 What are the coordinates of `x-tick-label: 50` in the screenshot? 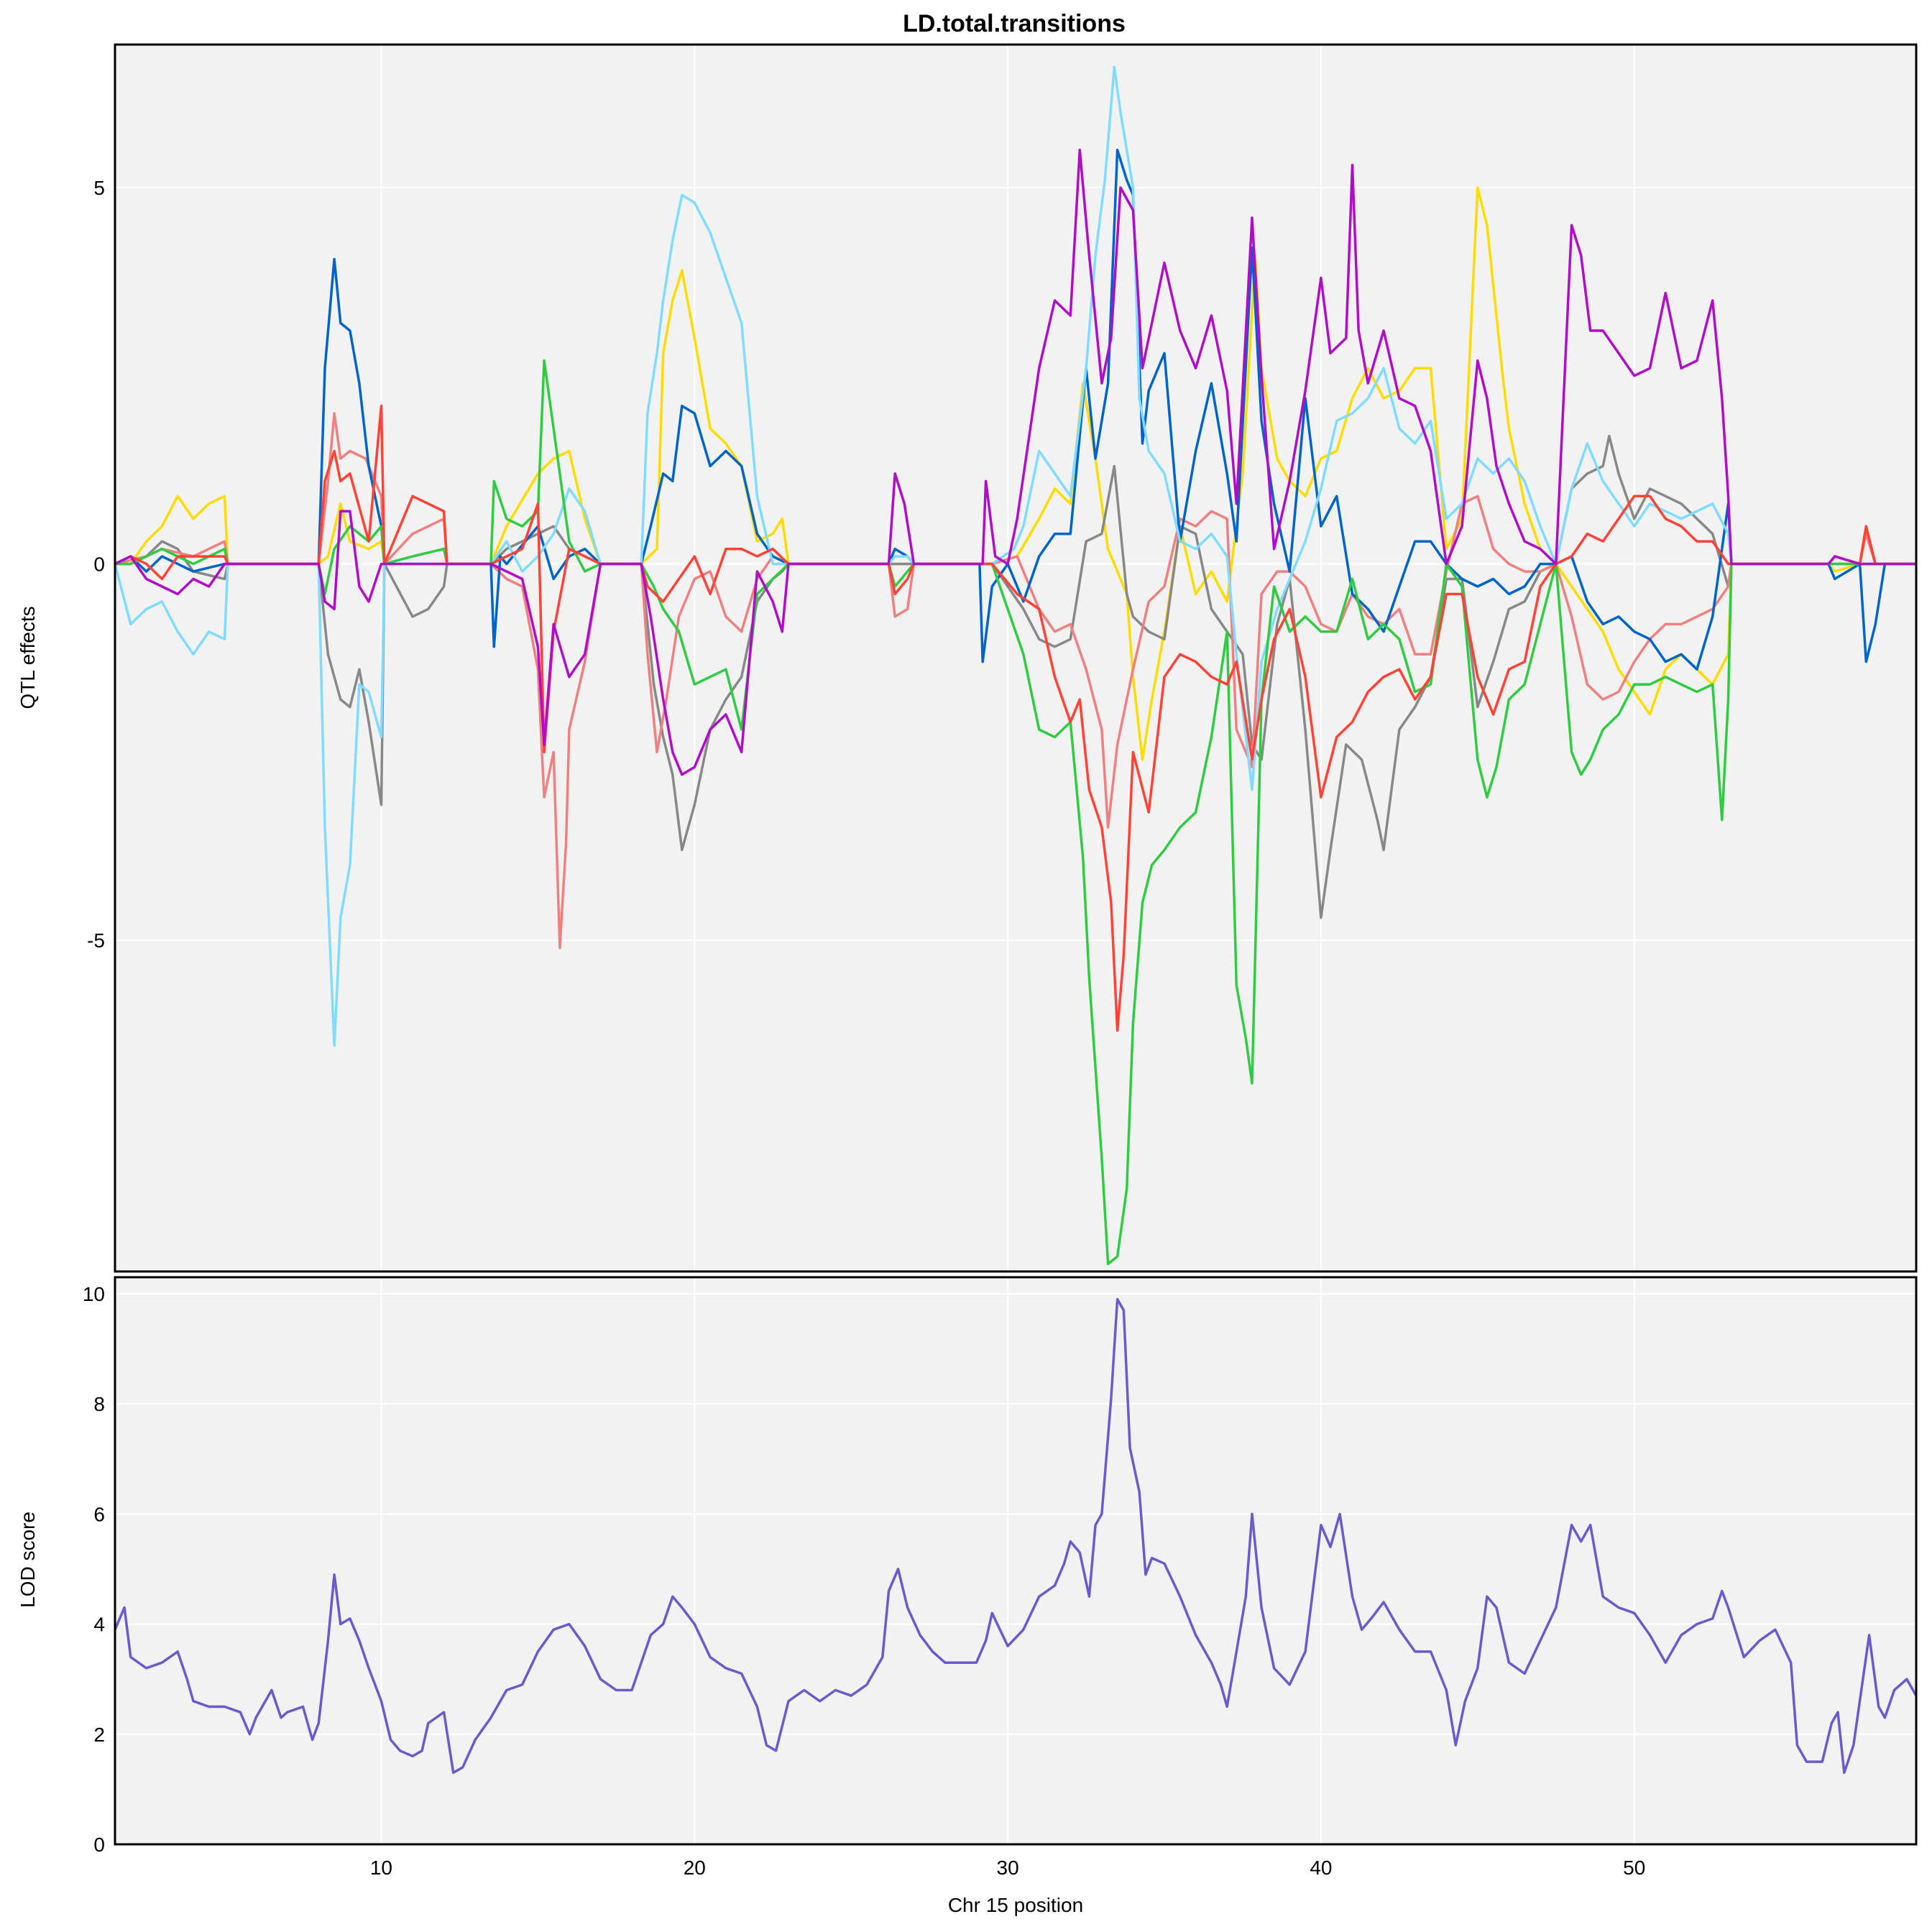 It's located at (1634, 1868).